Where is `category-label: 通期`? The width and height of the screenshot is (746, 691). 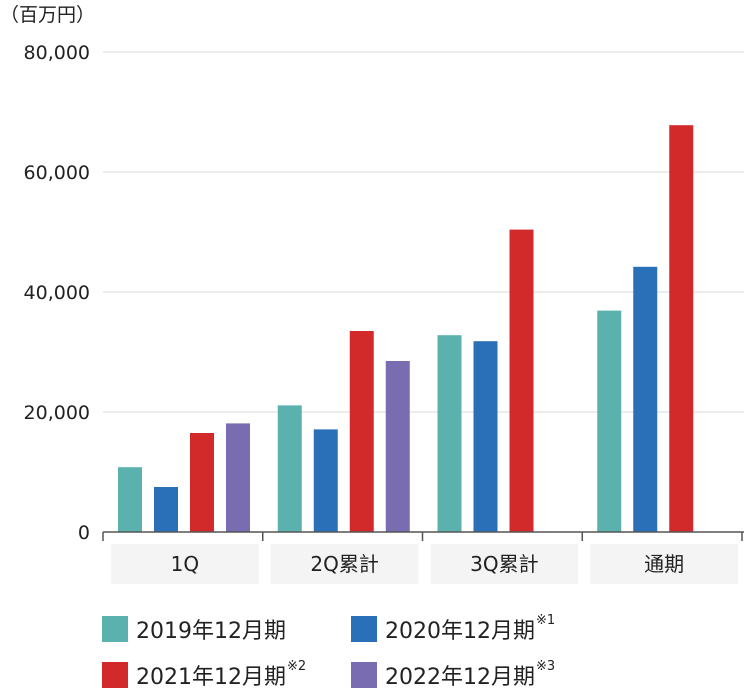
category-label: 通期 is located at coordinates (664, 564).